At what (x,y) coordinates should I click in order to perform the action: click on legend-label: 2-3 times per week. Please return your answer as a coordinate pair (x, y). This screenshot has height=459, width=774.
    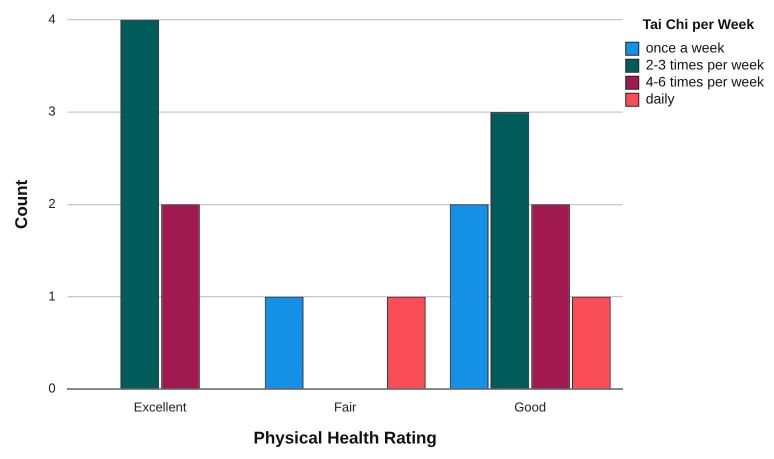
    Looking at the image, I should click on (705, 64).